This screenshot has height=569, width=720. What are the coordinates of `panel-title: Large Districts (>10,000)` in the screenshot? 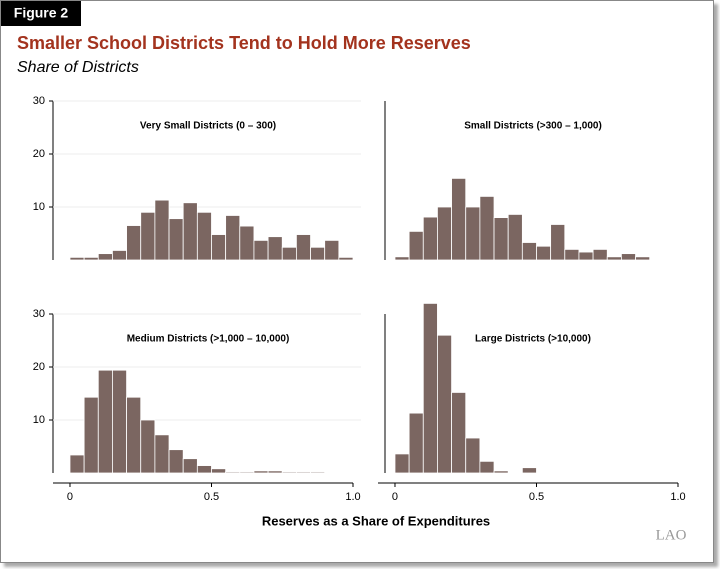 It's located at (533, 339).